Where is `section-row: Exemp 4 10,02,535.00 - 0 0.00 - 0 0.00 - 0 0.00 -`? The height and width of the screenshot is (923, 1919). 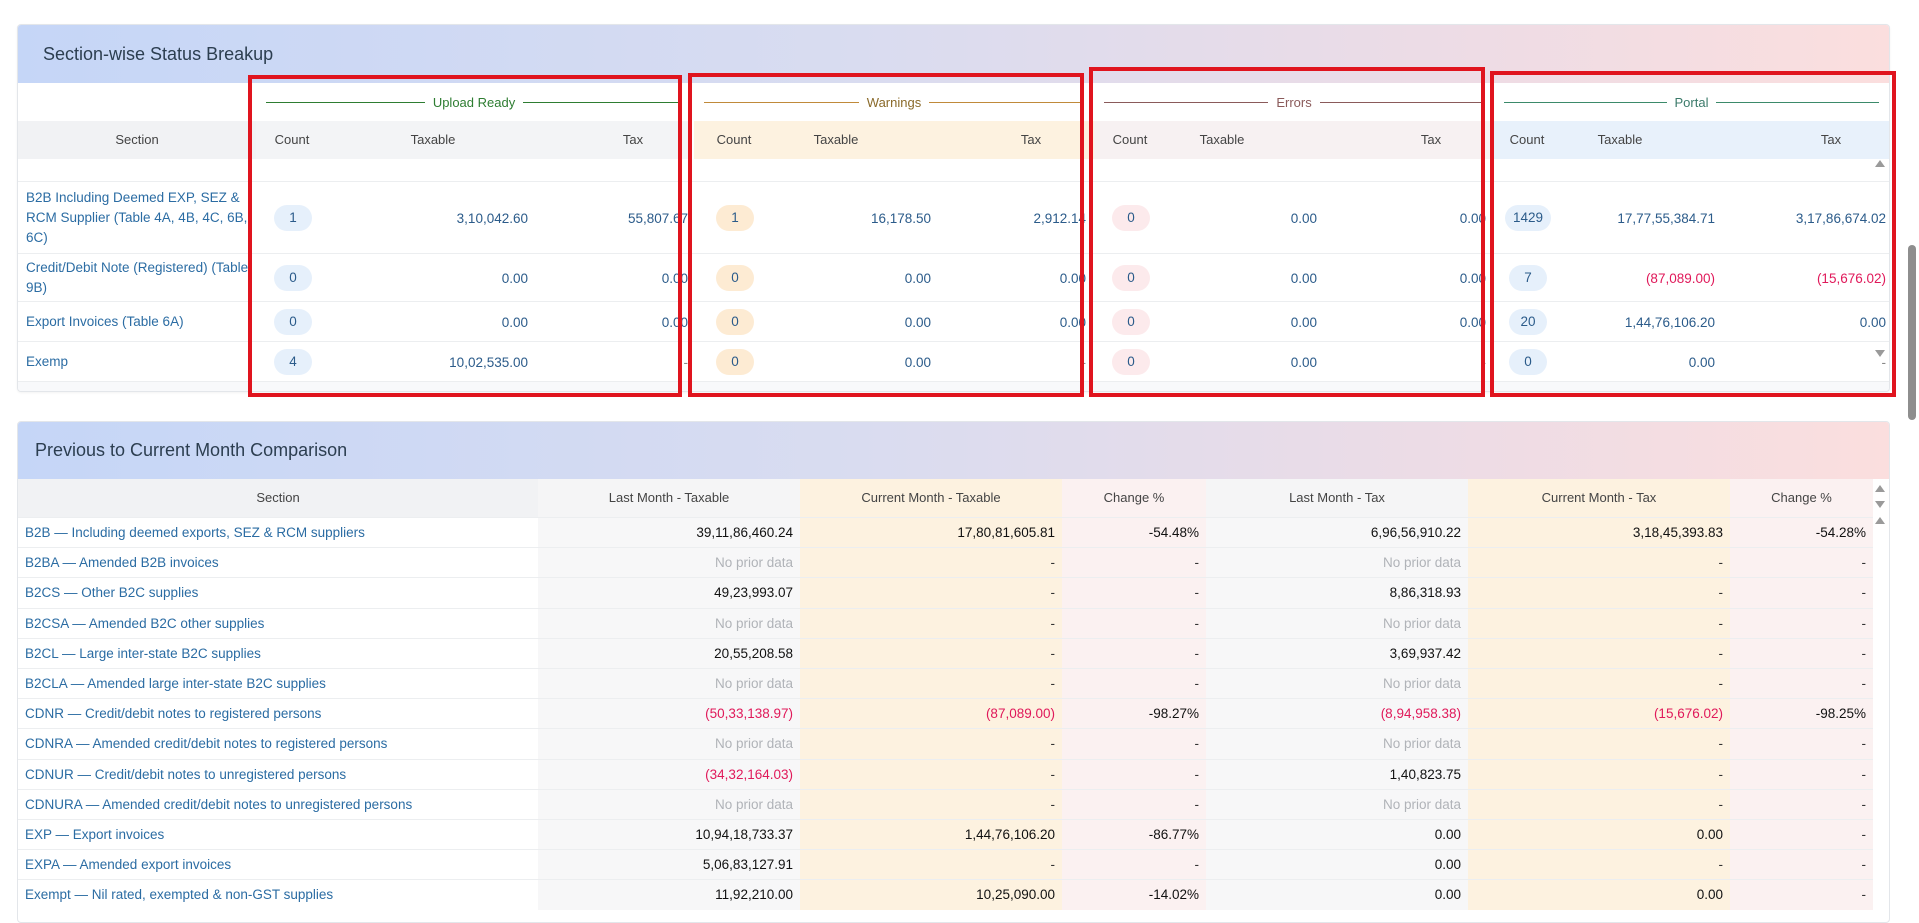 section-row: Exemp 4 10,02,535.00 - 0 0.00 - 0 0.00 - 0 0.00 - is located at coordinates (953, 361).